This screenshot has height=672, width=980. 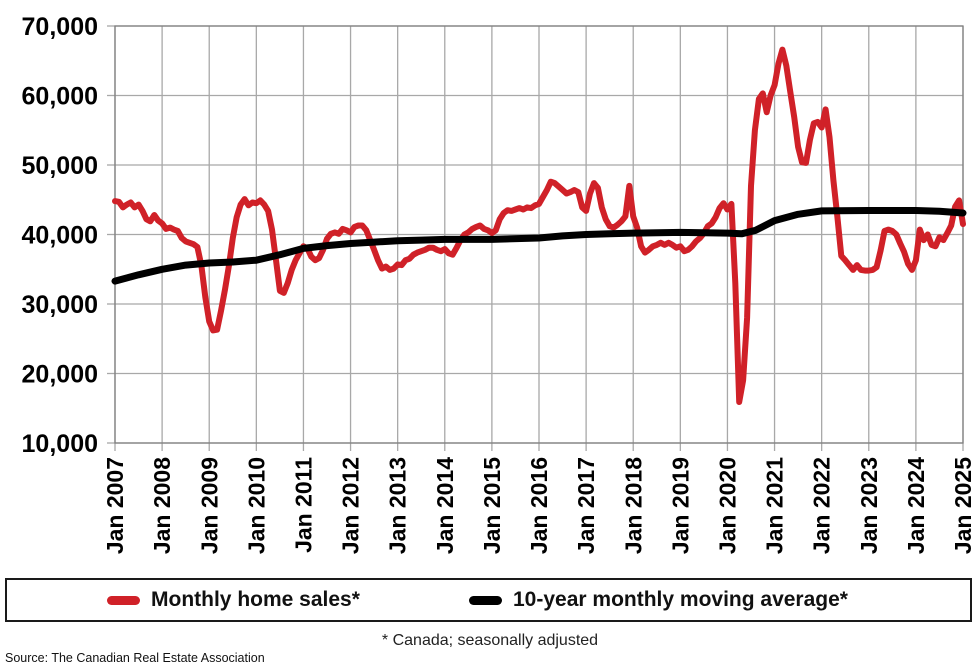 What do you see at coordinates (115, 505) in the screenshot?
I see `x-tick-label: Jan 2007` at bounding box center [115, 505].